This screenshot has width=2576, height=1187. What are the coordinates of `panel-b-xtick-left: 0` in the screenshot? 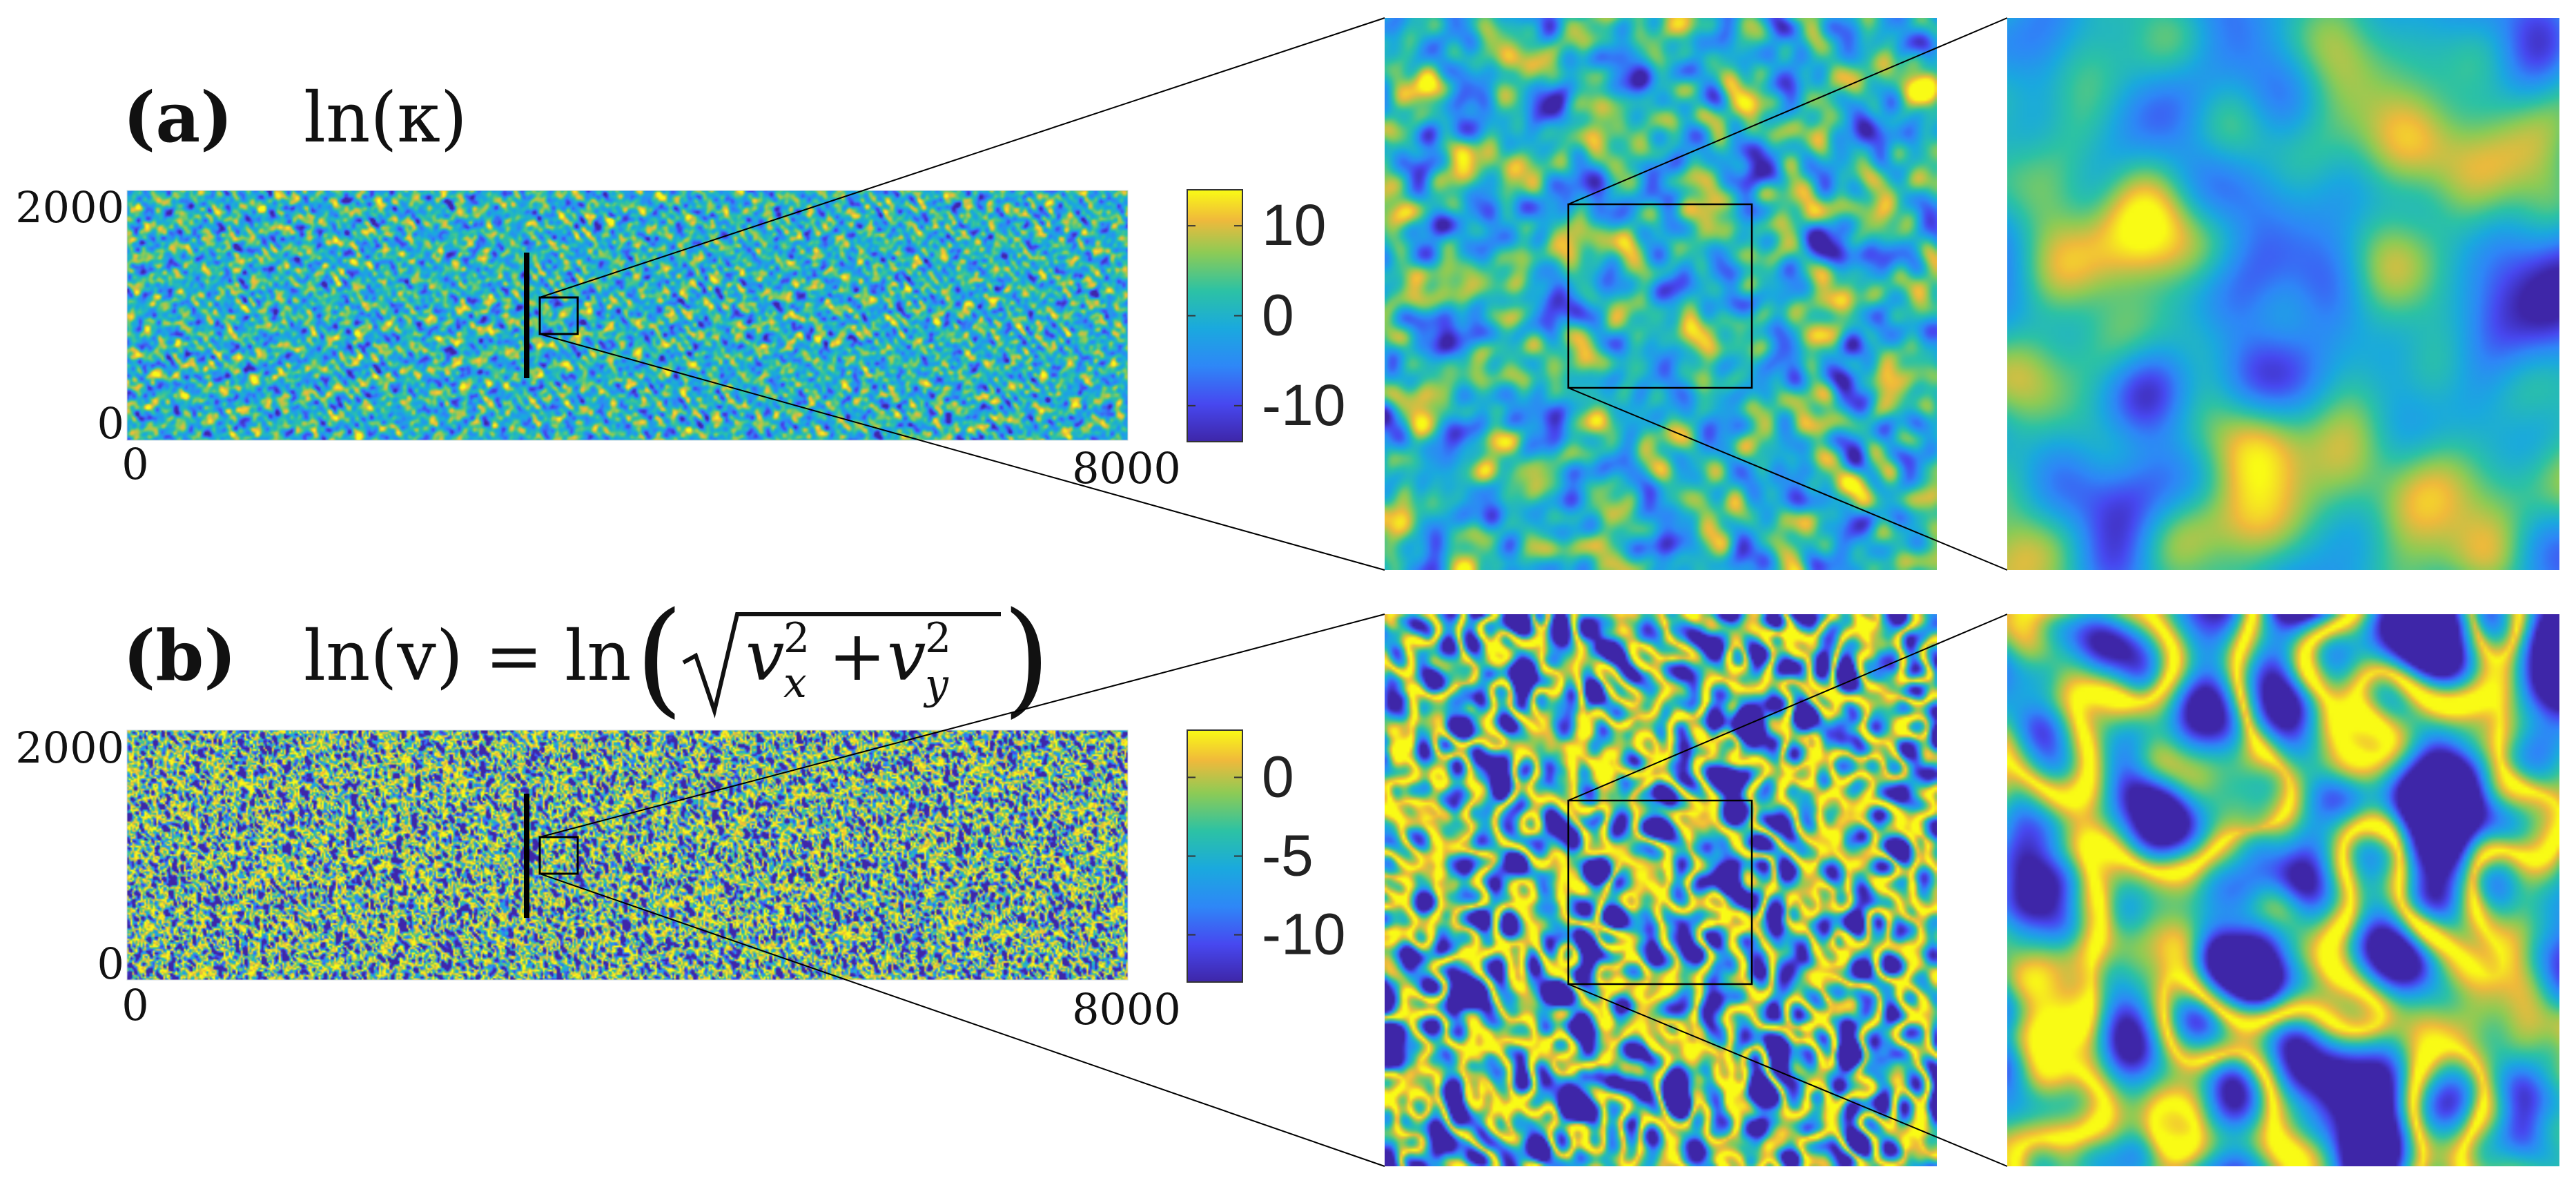 It's located at (134, 1005).